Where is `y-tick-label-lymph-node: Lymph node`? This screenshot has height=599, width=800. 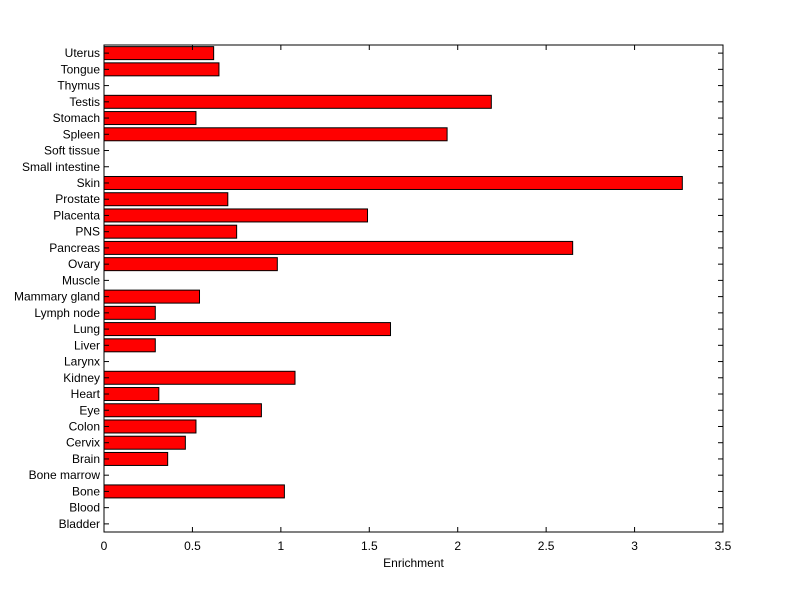
y-tick-label-lymph-node: Lymph node is located at coordinates (67, 313).